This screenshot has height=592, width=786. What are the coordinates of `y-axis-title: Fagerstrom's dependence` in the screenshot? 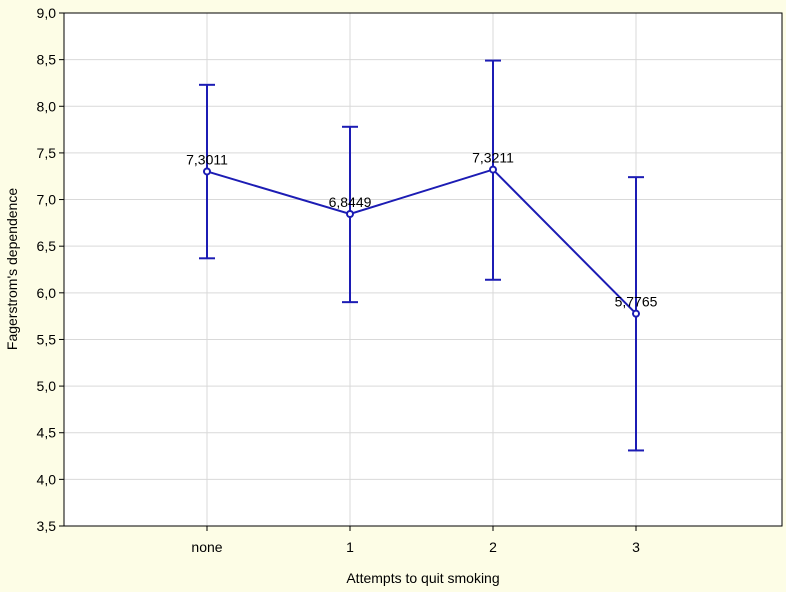 It's located at (12, 269).